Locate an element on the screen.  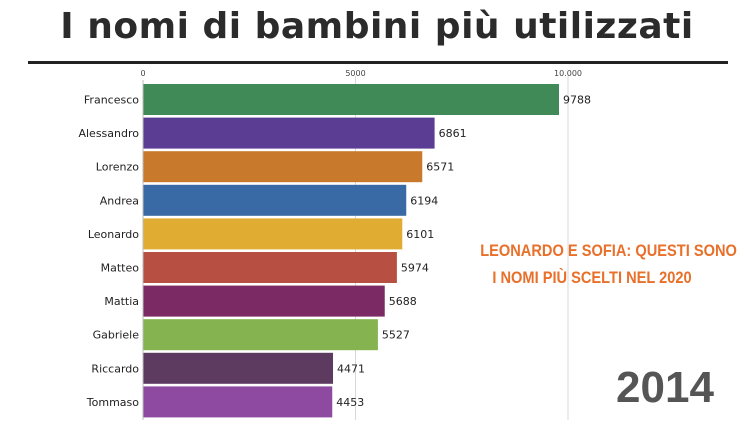
category-label: Francesco is located at coordinates (111, 100).